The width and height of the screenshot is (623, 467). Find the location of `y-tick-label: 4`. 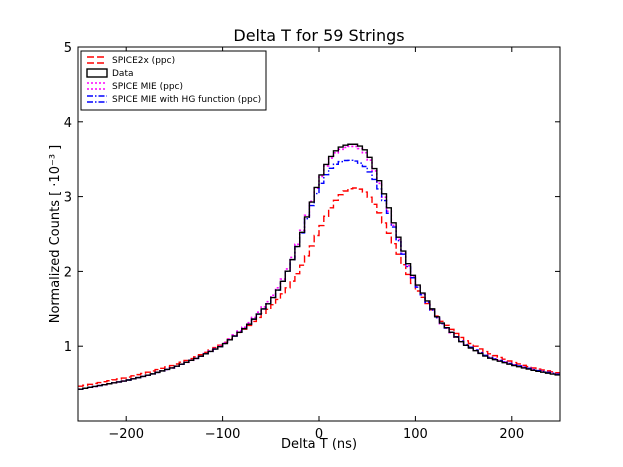

y-tick-label: 4 is located at coordinates (68, 123).